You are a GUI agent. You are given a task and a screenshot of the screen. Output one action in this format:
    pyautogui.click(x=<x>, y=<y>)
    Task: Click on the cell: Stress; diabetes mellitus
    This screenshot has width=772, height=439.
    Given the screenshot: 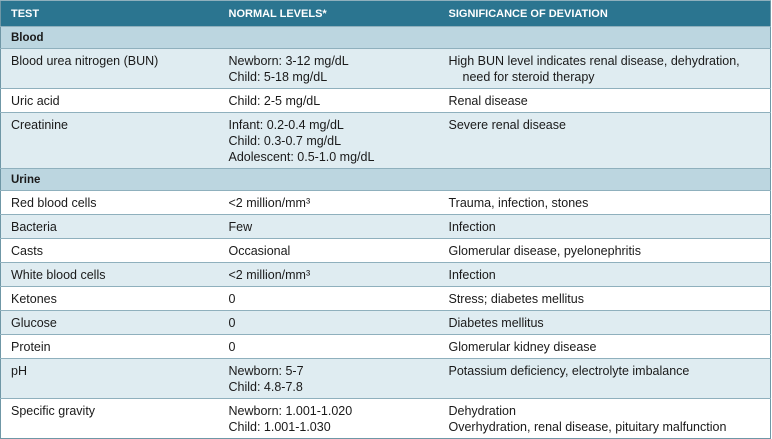 What is the action you would take?
    pyautogui.click(x=604, y=298)
    